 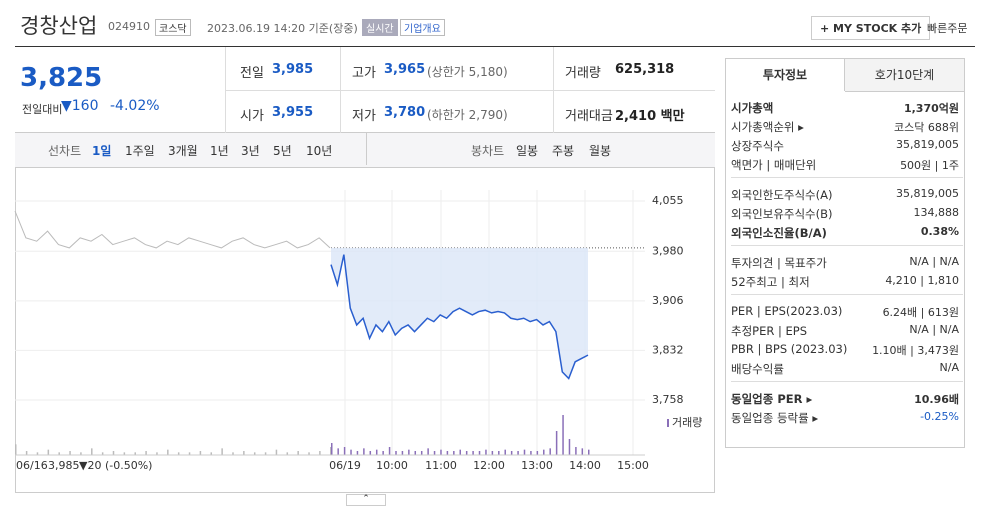 What do you see at coordinates (789, 349) in the screenshot?
I see `info-label: PBR | BPS (2023.03)` at bounding box center [789, 349].